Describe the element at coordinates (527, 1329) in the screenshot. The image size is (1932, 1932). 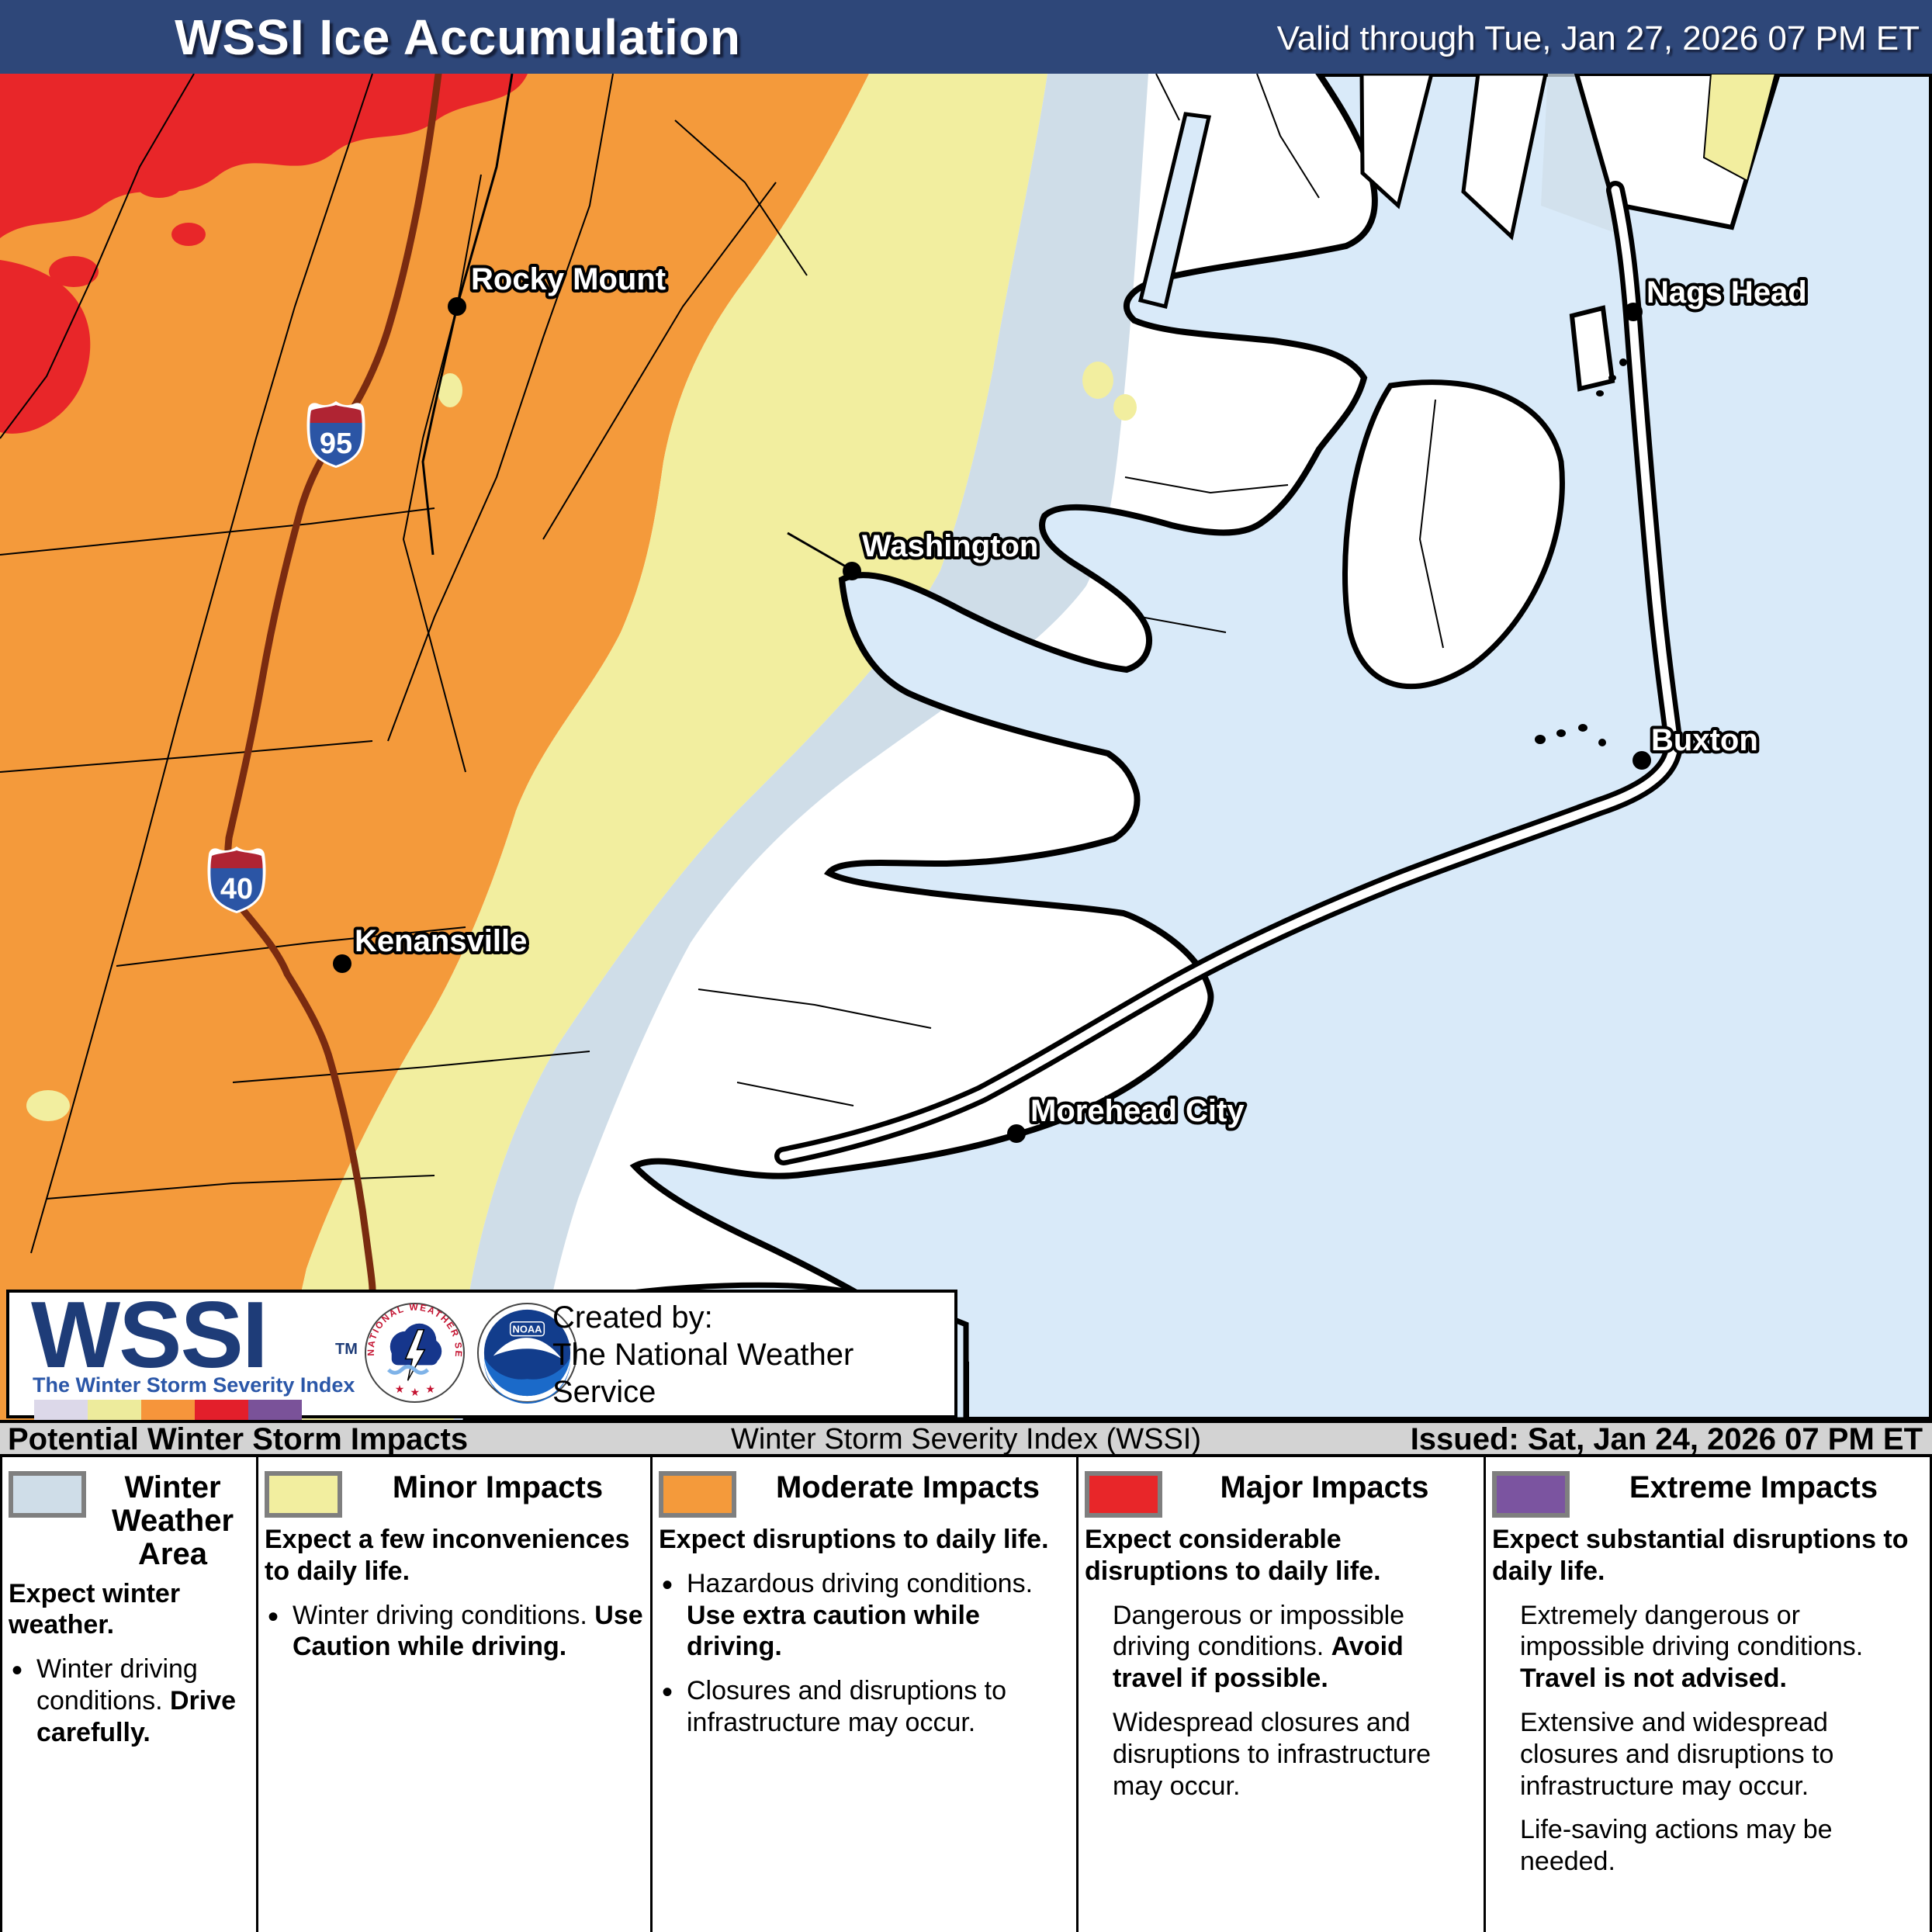
I see `noaa-label: NOAA` at that location.